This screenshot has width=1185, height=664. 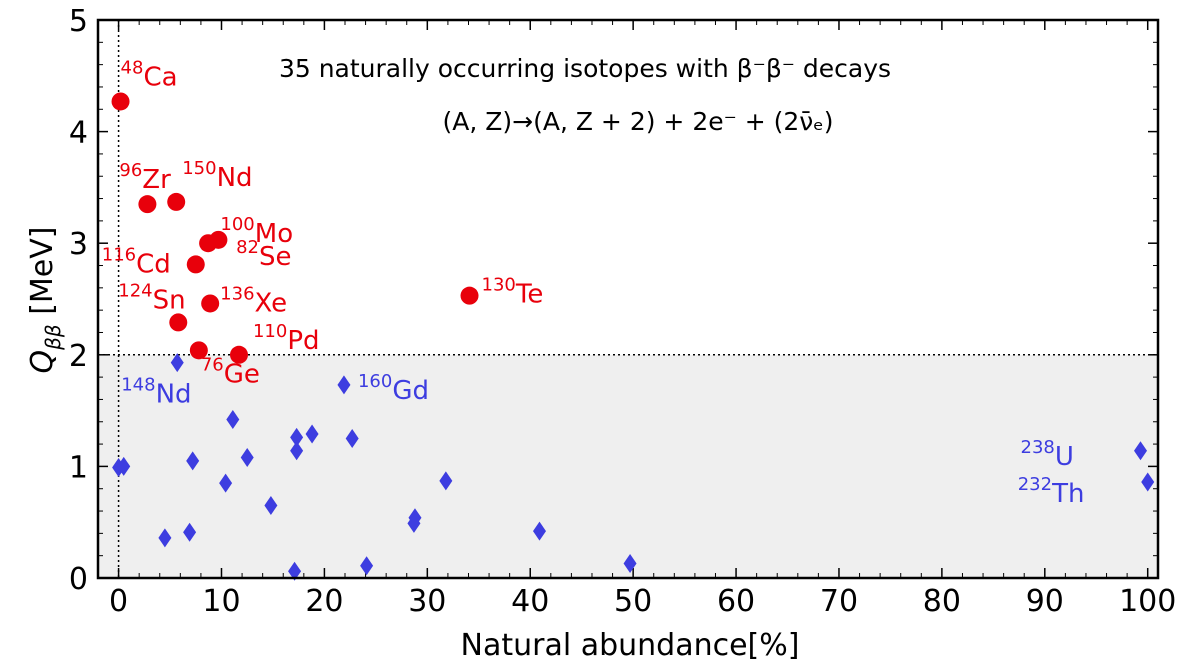 What do you see at coordinates (130, 170) in the screenshot?
I see `isotope-mass: 96` at bounding box center [130, 170].